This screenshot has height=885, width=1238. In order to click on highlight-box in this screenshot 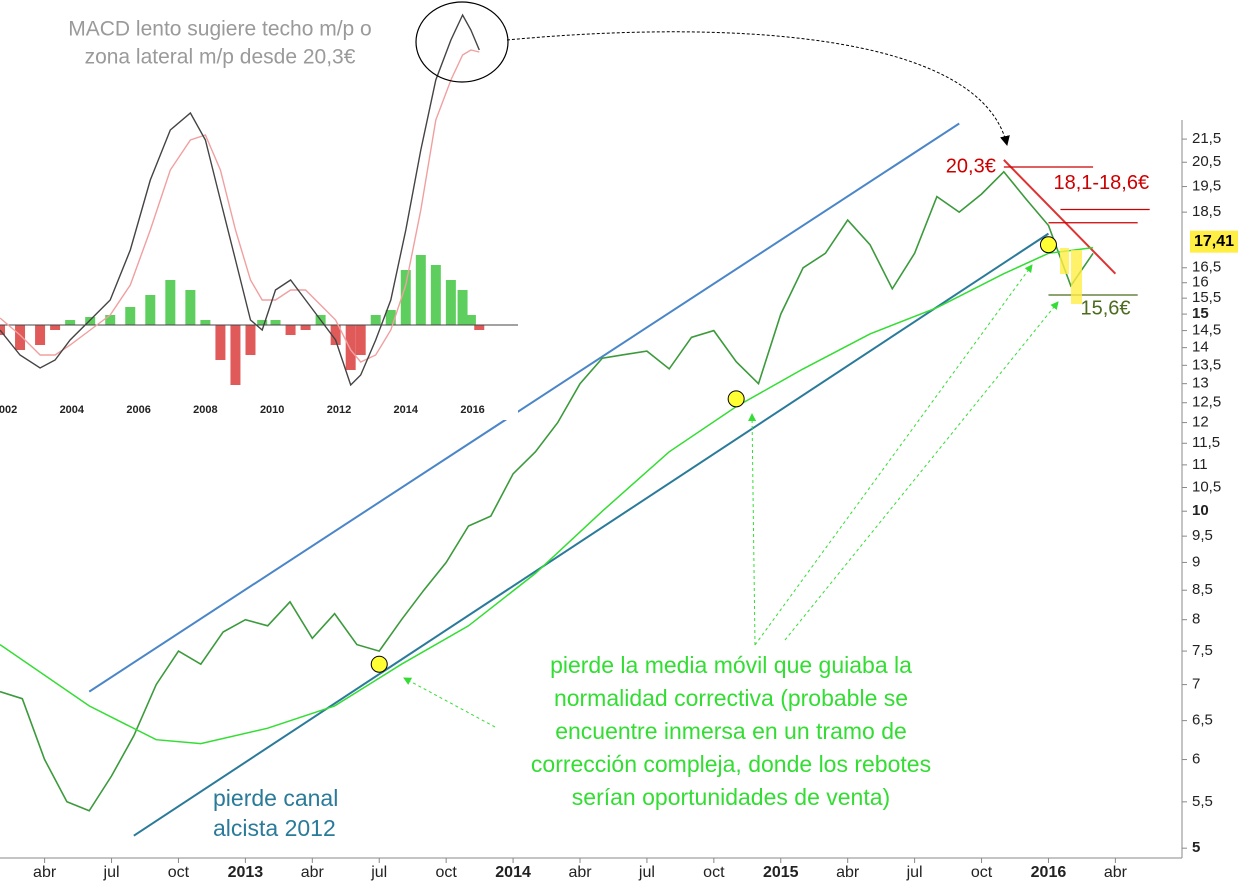, I will do `click(1076, 277)`.